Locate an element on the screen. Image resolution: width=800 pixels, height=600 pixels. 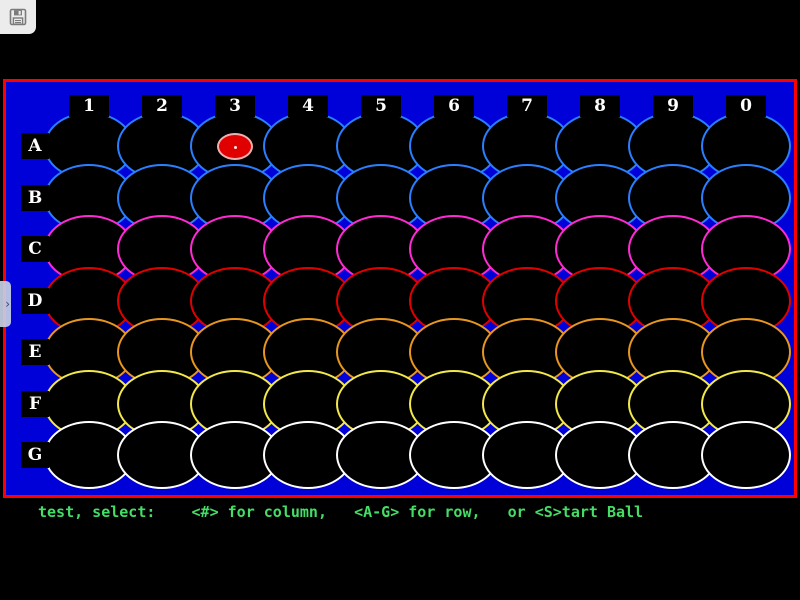
sidebar-expand-handle: › is located at coordinates (5, 304).